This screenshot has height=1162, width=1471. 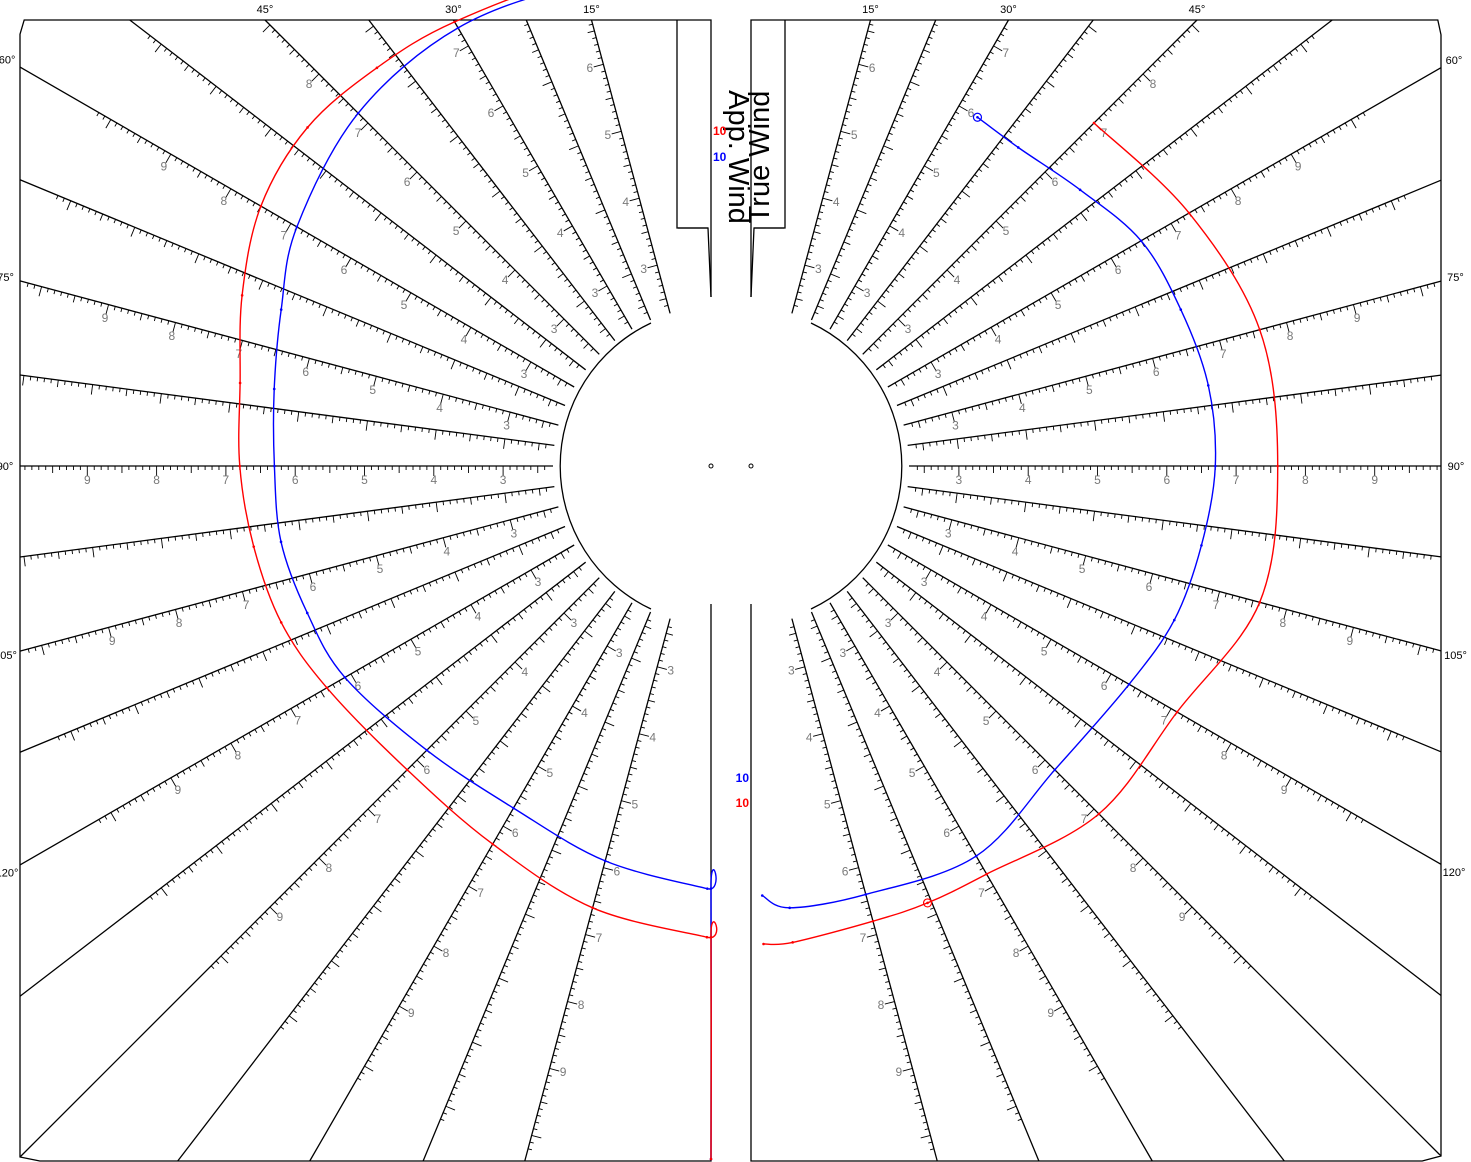 I want to click on inner-hub-arc, so click(x=856, y=466).